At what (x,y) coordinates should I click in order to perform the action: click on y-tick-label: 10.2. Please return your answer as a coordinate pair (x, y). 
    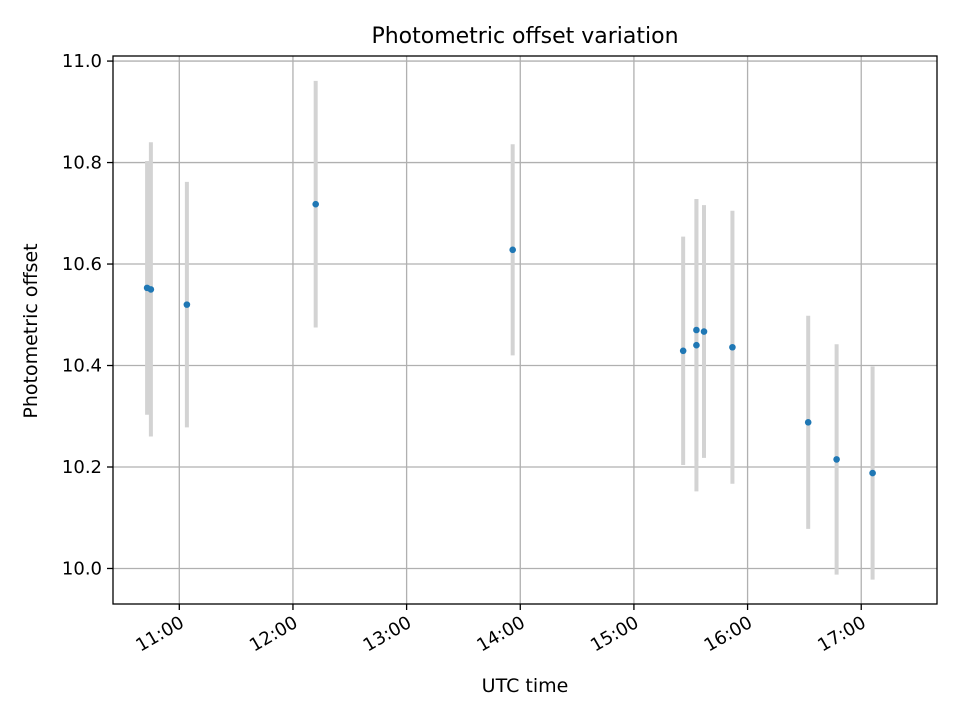
    Looking at the image, I should click on (82, 467).